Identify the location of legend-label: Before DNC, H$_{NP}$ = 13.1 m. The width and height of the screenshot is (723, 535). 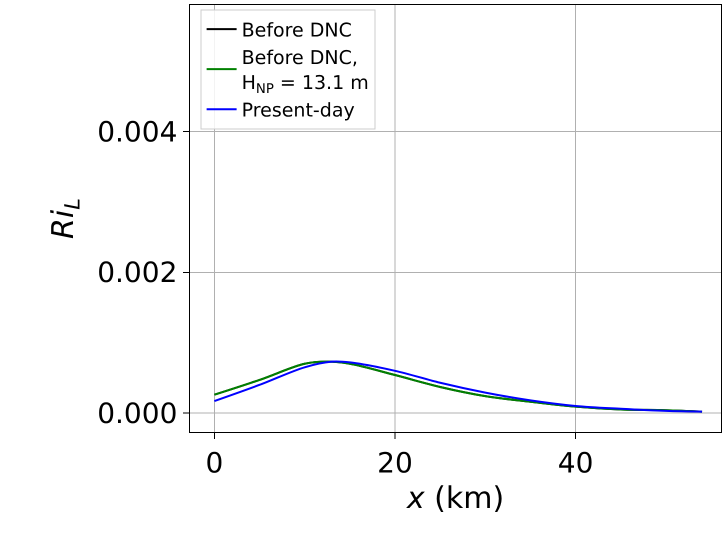
(305, 72).